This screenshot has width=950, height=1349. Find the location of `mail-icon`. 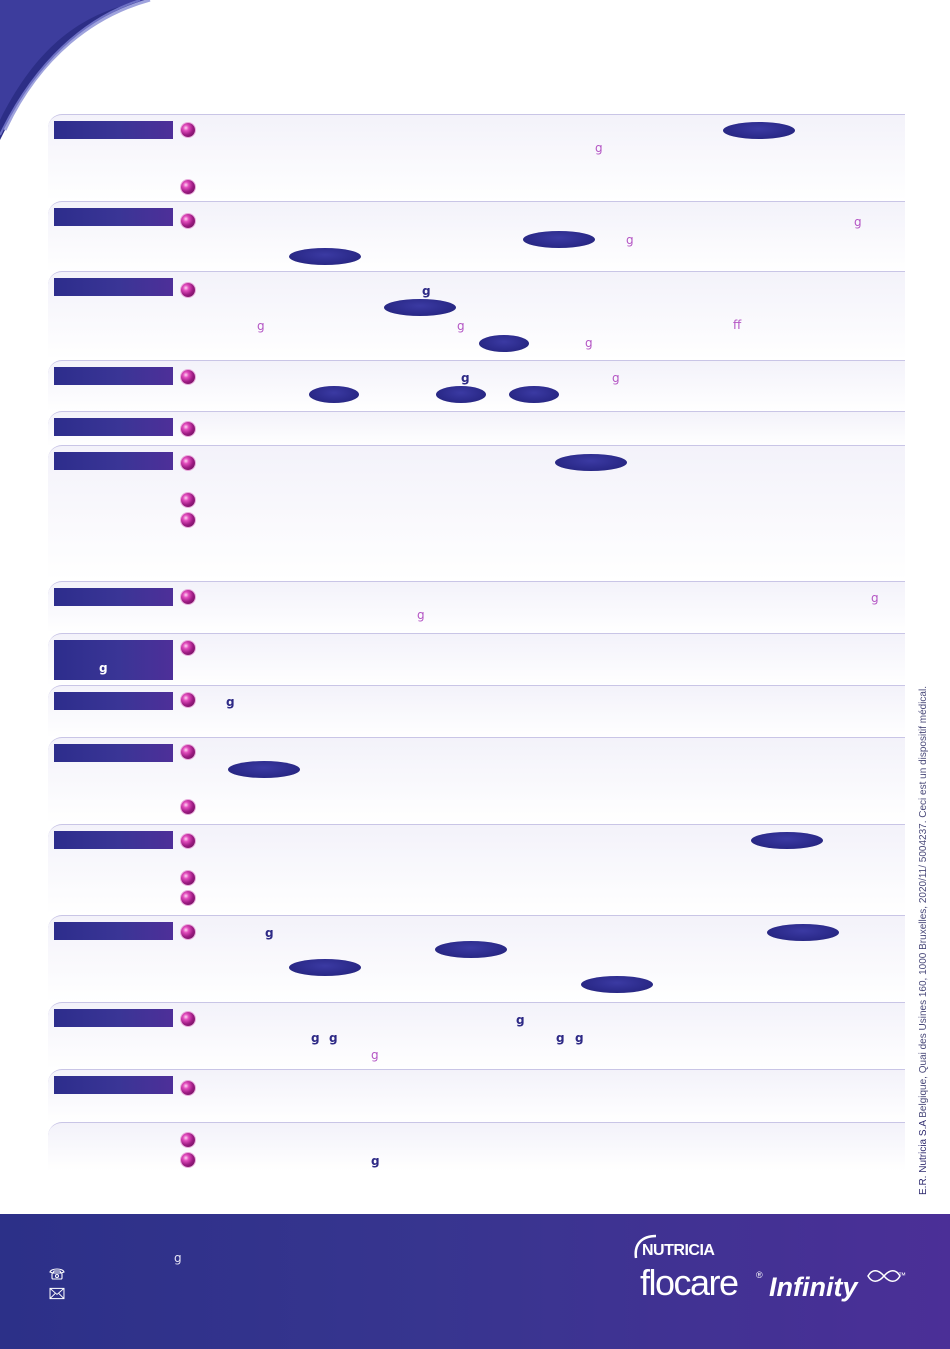

mail-icon is located at coordinates (57, 1293).